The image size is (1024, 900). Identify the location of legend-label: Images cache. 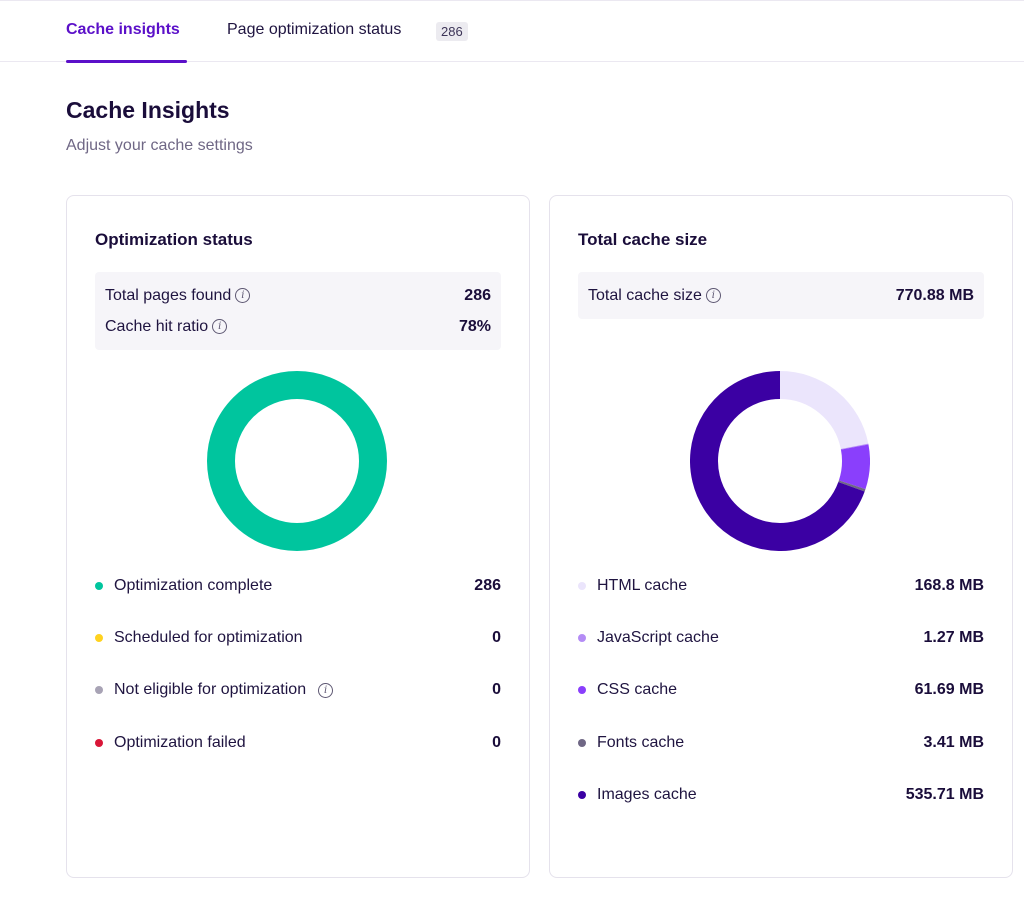
(647, 794).